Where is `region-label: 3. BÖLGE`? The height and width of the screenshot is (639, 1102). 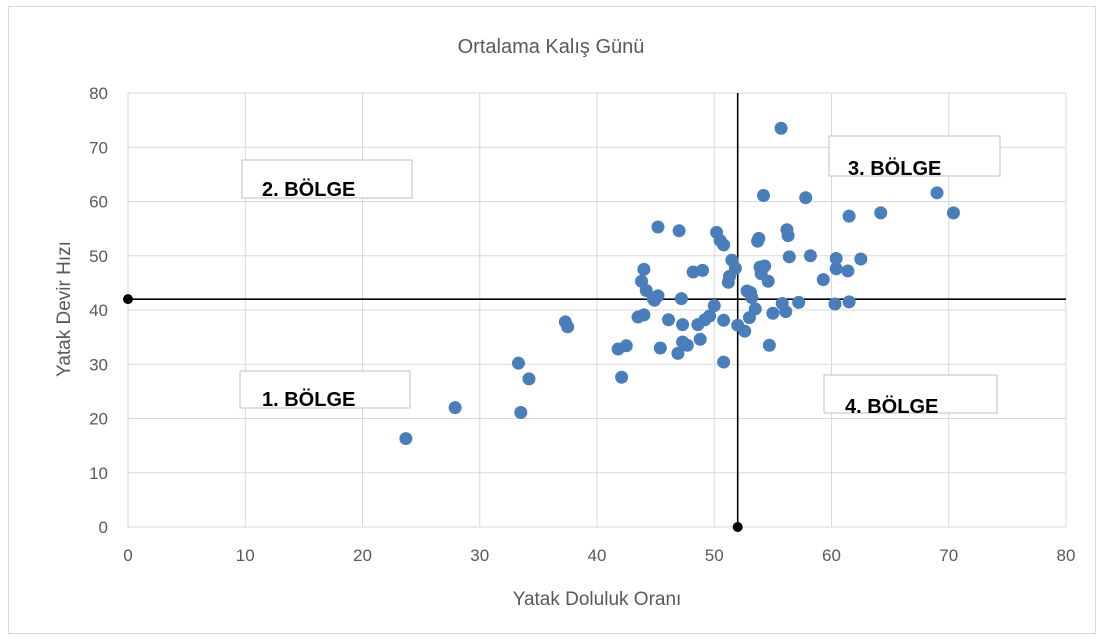 region-label: 3. BÖLGE is located at coordinates (894, 168).